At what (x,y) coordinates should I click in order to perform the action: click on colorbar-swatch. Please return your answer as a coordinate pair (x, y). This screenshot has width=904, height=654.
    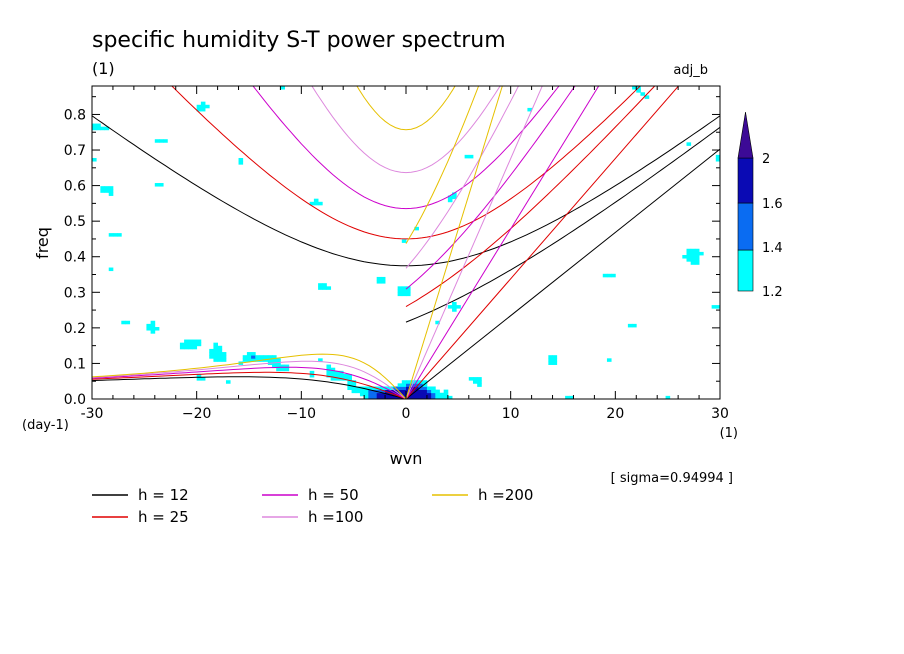
    Looking at the image, I should click on (745, 180).